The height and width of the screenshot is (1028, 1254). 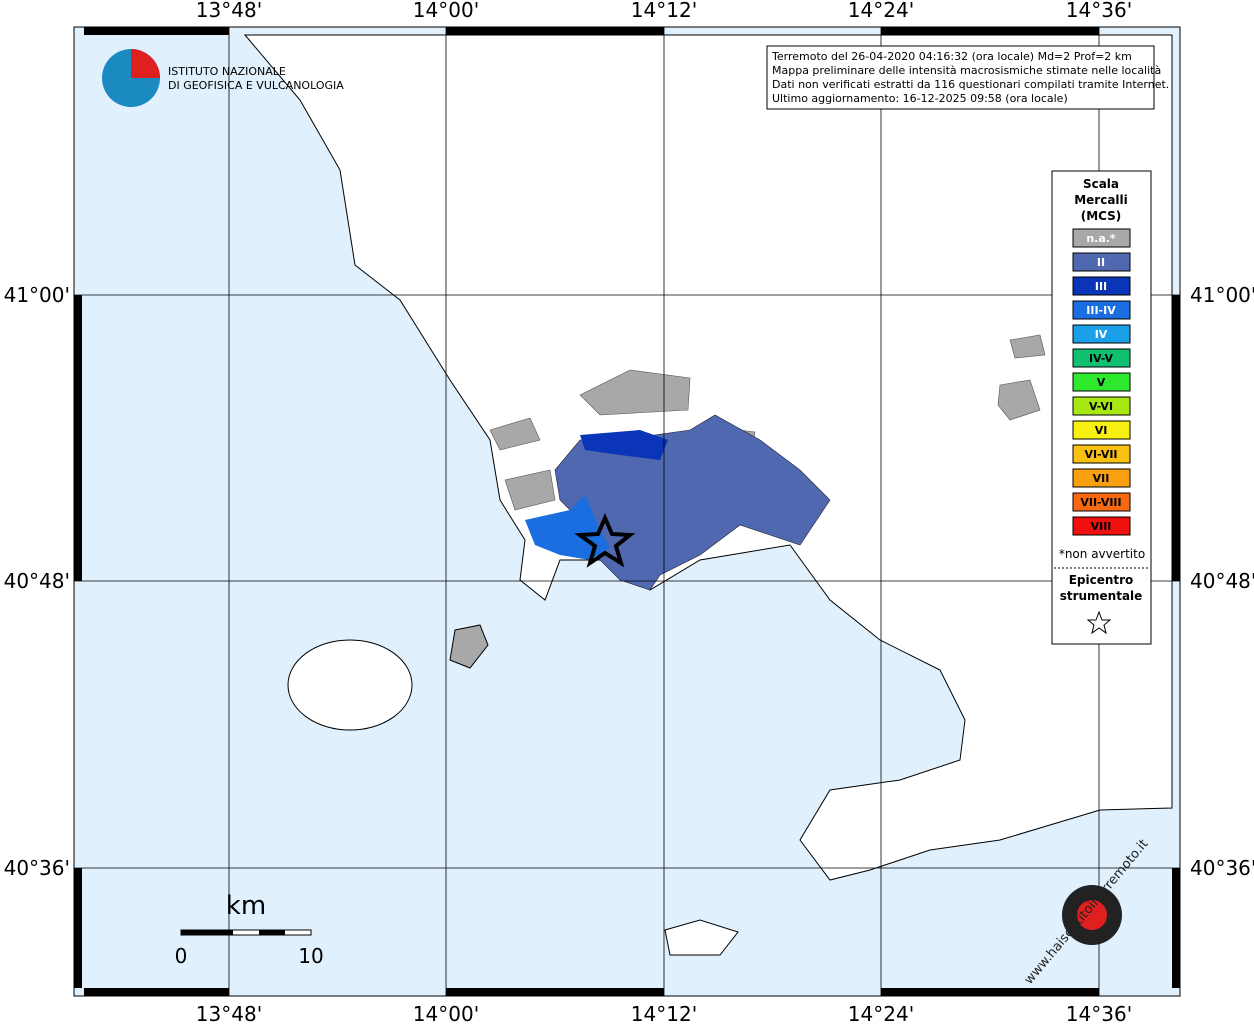 I want to click on legend-title: (MCS), so click(x=1101, y=216).